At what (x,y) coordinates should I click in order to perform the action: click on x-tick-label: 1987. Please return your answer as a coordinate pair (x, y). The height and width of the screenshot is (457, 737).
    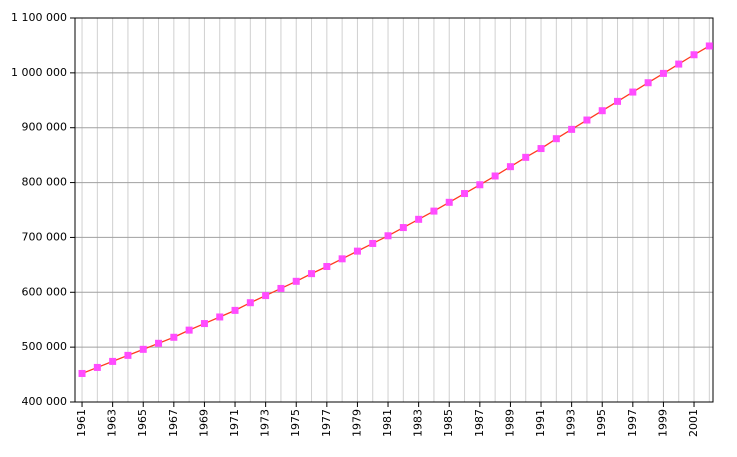
    Looking at the image, I should click on (479, 423).